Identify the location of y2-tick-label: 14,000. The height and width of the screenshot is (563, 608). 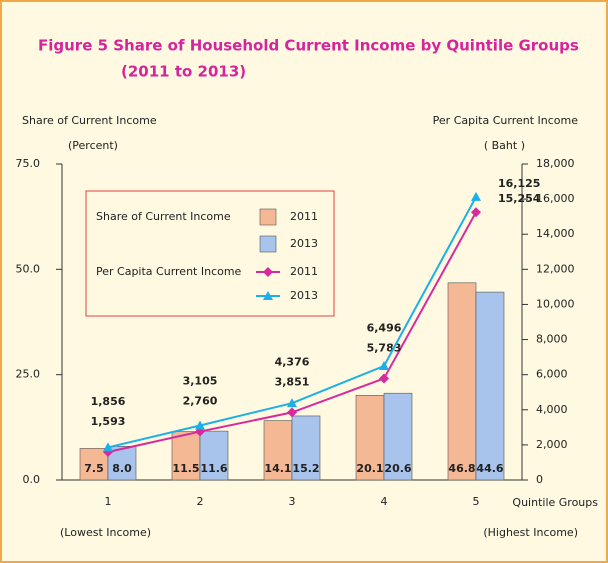
(555, 233).